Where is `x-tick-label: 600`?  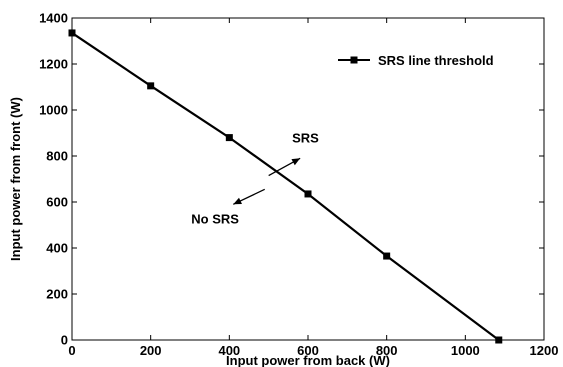
x-tick-label: 600 is located at coordinates (308, 350).